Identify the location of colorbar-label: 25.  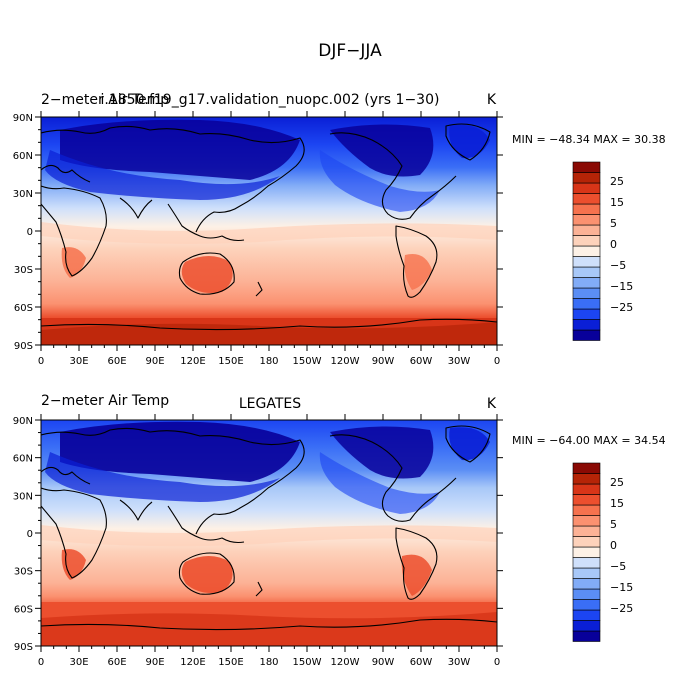
(617, 482).